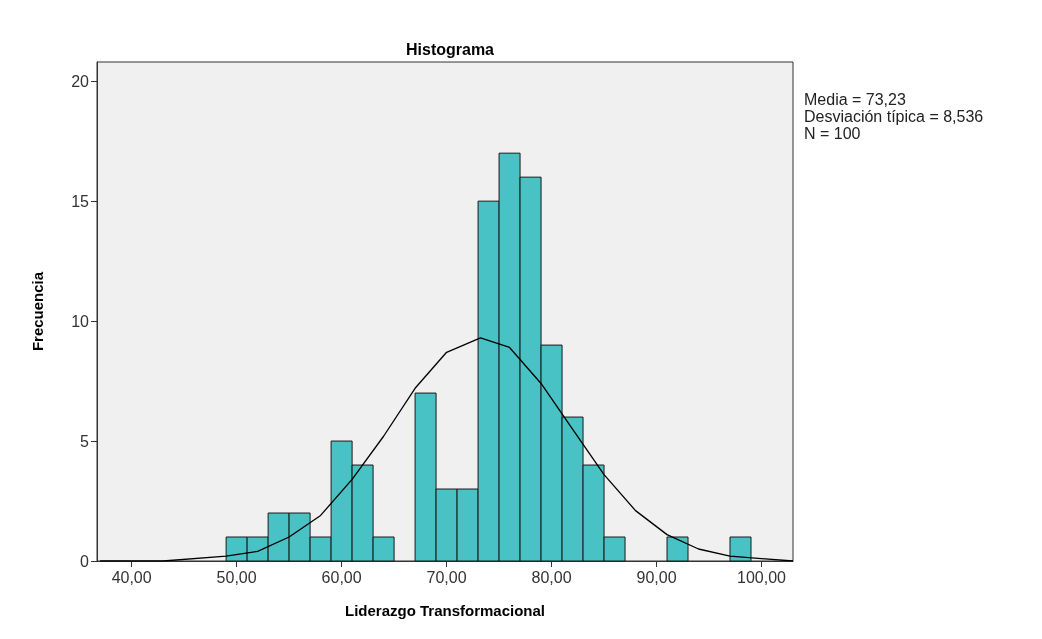 Image resolution: width=1042 pixels, height=639 pixels. Describe the element at coordinates (446, 577) in the screenshot. I see `x-tick-label: 70,00` at that location.